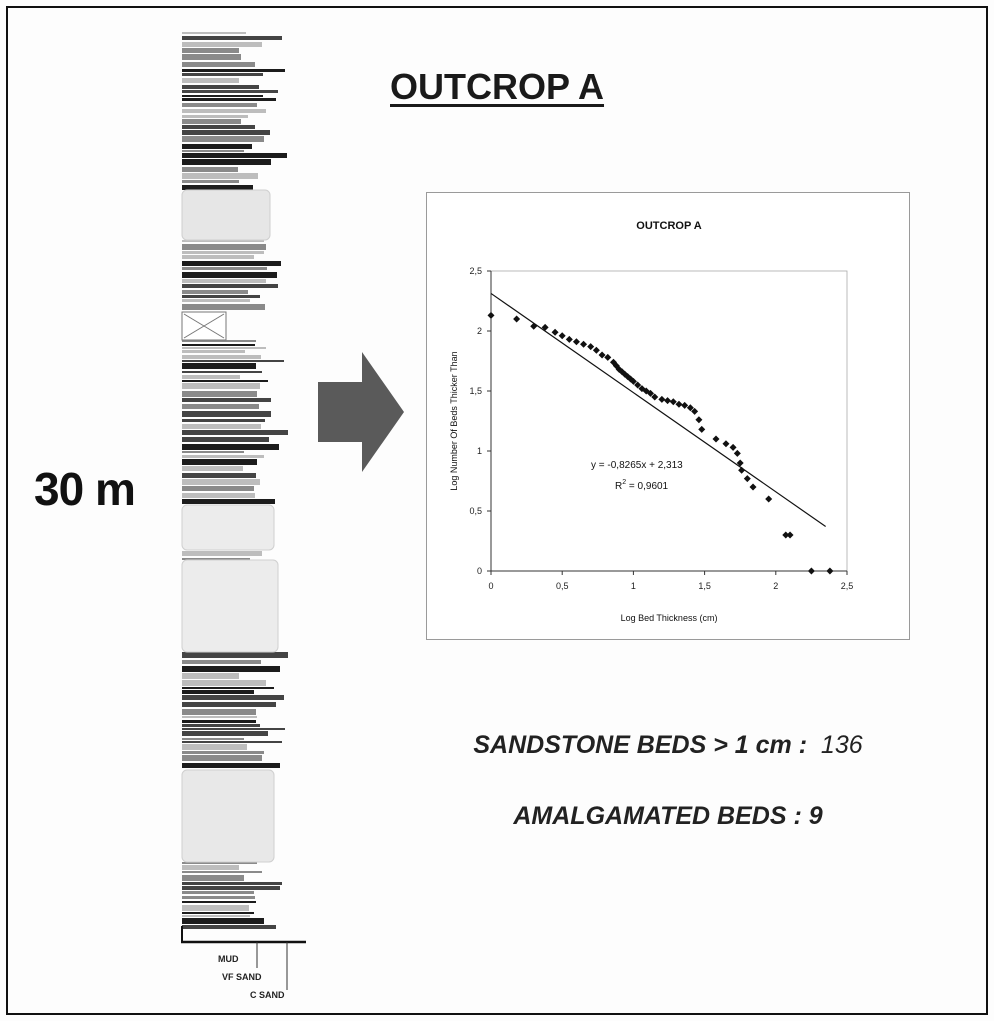 The height and width of the screenshot is (1021, 994). I want to click on trendline-equation: y = -0,8265x + 2,313, so click(637, 465).